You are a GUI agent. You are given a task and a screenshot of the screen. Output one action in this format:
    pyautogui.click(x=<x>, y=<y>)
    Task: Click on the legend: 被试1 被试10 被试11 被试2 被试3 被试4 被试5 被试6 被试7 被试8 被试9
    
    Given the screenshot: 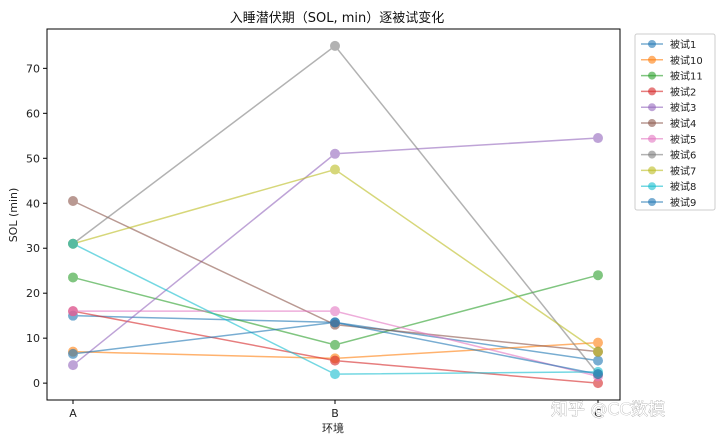 What is the action you would take?
    pyautogui.click(x=675, y=122)
    